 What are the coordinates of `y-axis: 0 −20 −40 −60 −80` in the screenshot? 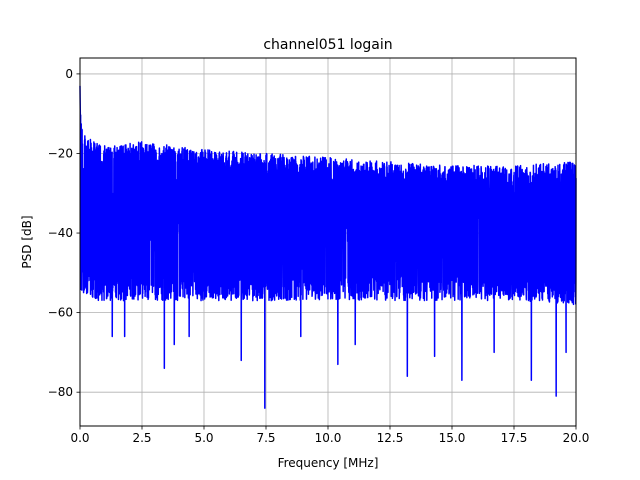 It's located at (64, 233).